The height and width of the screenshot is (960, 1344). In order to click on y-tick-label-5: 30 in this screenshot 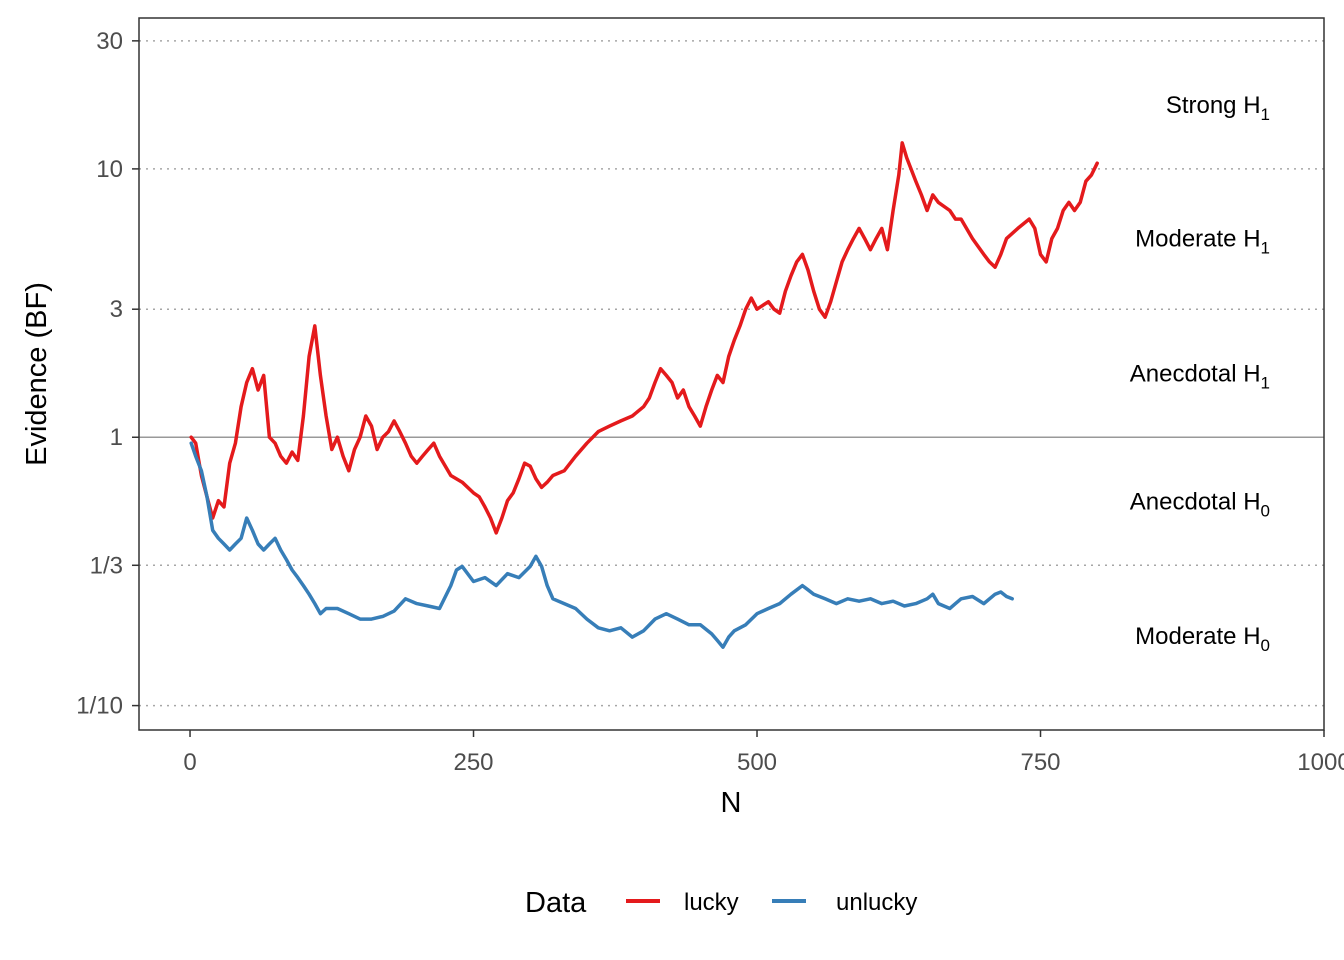, I will do `click(109, 41)`.